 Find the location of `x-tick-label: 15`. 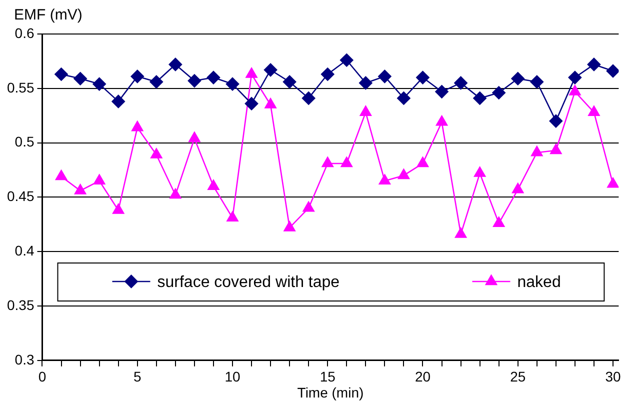

x-tick-label: 15 is located at coordinates (328, 376).